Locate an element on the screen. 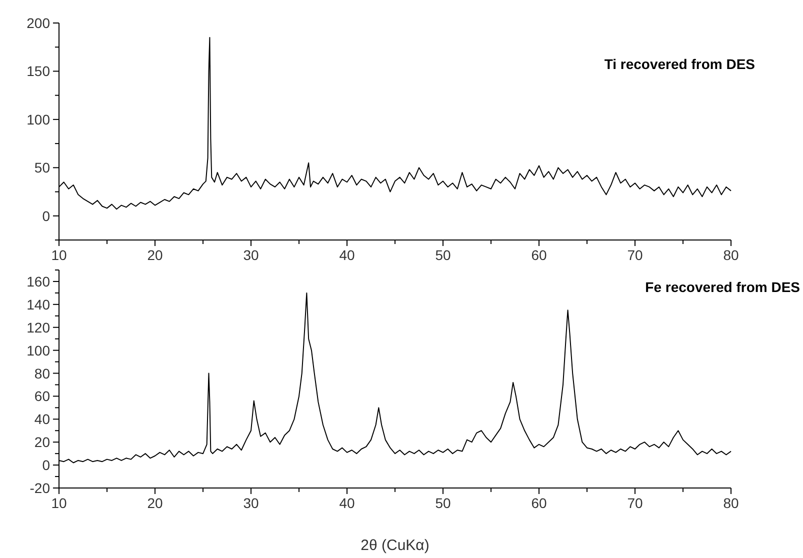  y-tick-label: 150 is located at coordinates (38, 71).